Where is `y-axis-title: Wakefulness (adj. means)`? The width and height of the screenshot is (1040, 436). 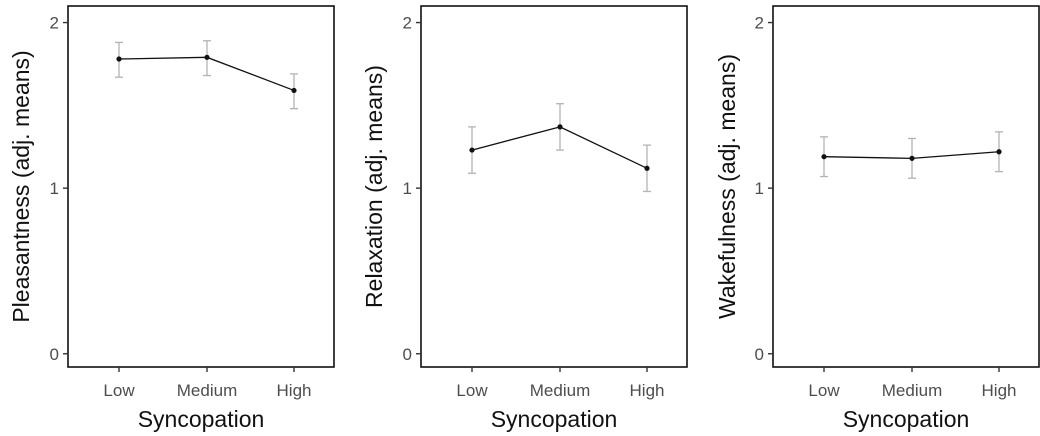 y-axis-title: Wakefulness (adj. means) is located at coordinates (727, 186).